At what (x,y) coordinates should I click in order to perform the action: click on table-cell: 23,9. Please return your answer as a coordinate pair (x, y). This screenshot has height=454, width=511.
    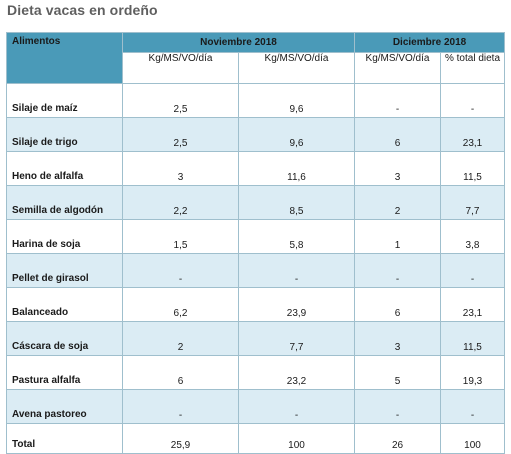
    Looking at the image, I should click on (296, 304).